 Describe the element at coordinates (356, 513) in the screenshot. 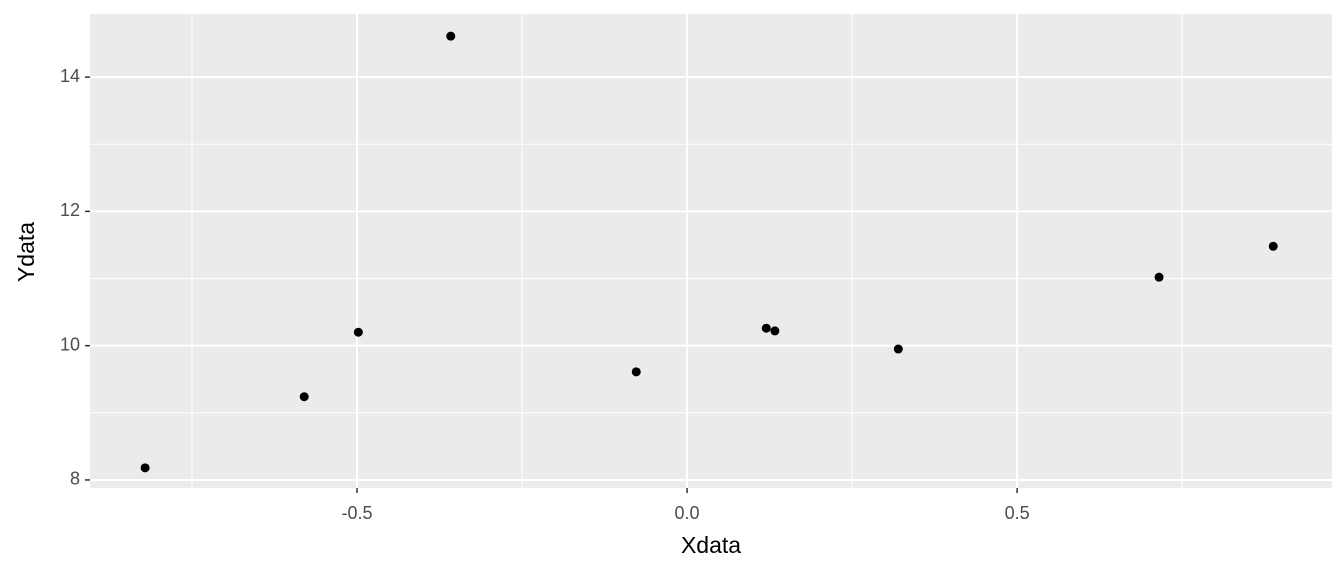

I see `x-tick-label: -0.5` at that location.